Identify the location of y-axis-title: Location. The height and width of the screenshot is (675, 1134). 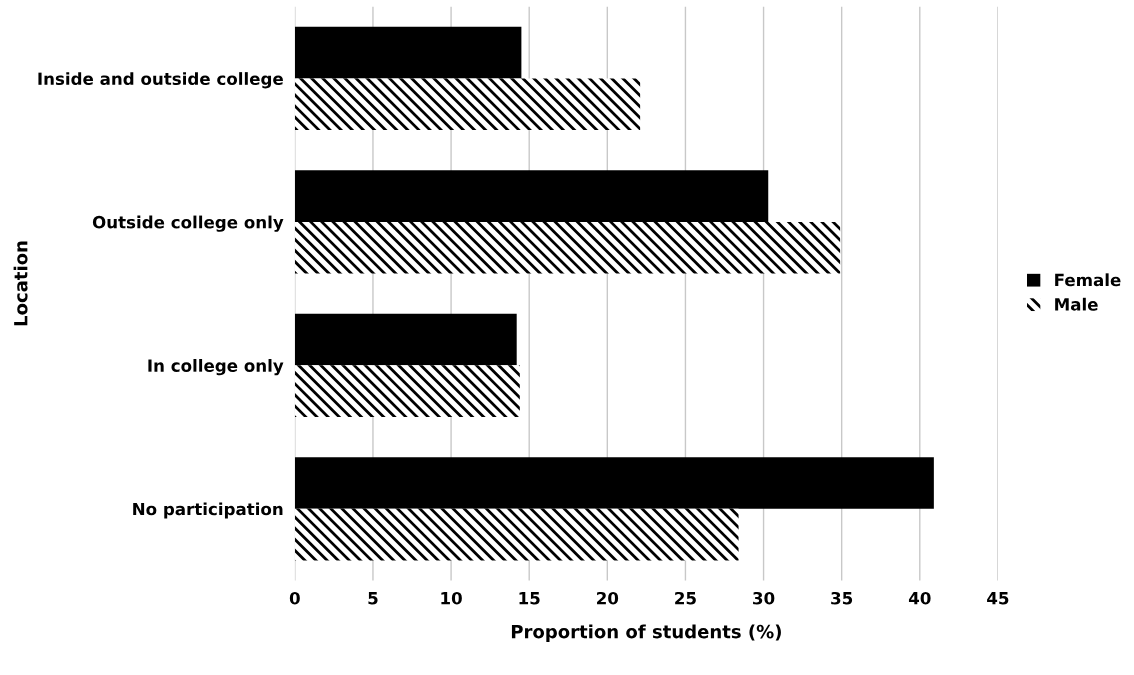
(20, 283).